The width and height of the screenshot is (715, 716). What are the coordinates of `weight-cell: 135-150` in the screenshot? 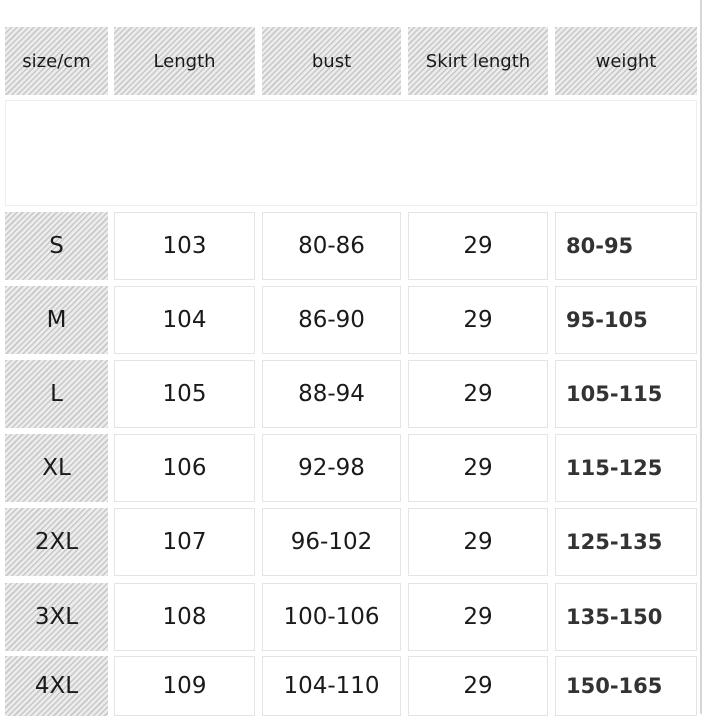 It's located at (626, 617).